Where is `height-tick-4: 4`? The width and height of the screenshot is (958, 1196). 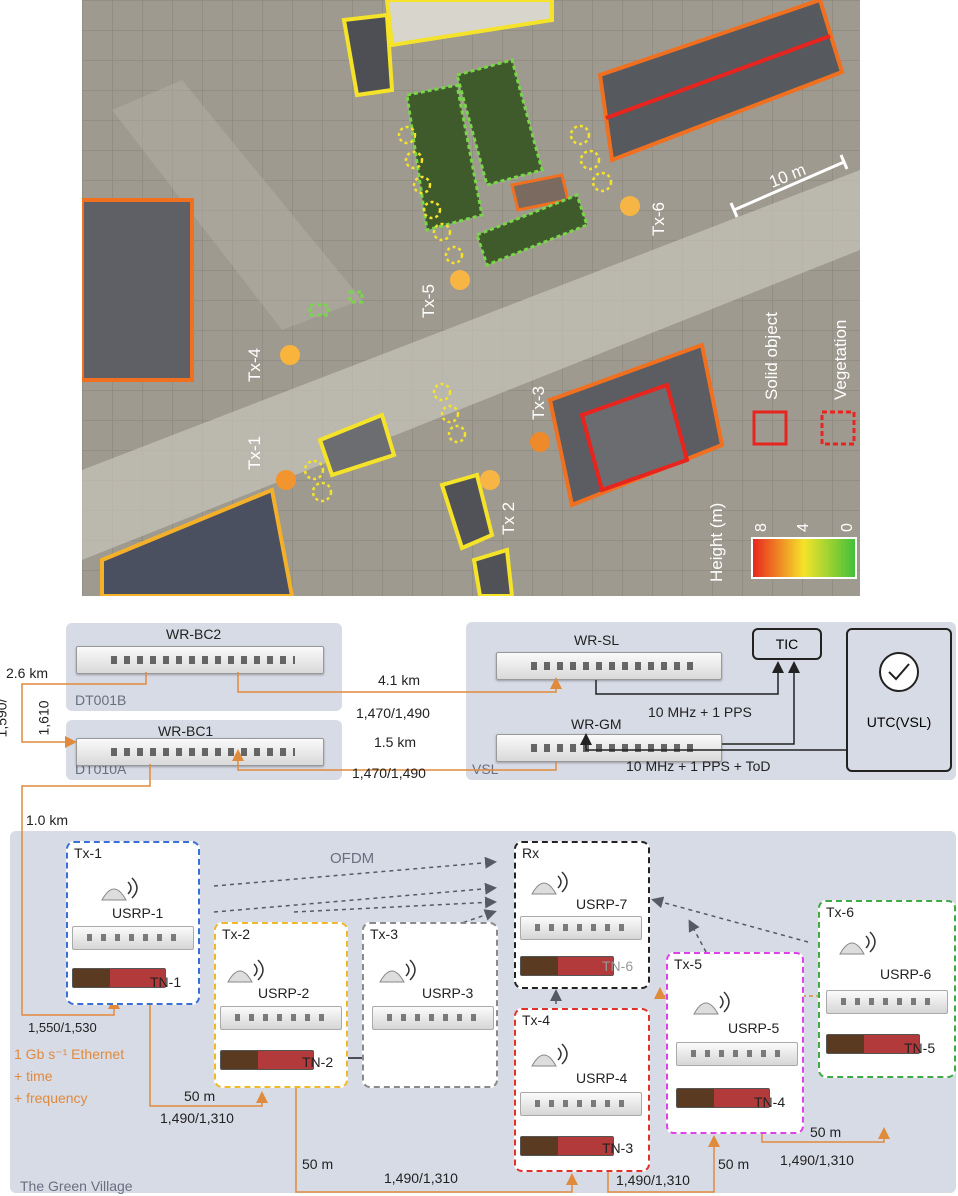 height-tick-4: 4 is located at coordinates (803, 527).